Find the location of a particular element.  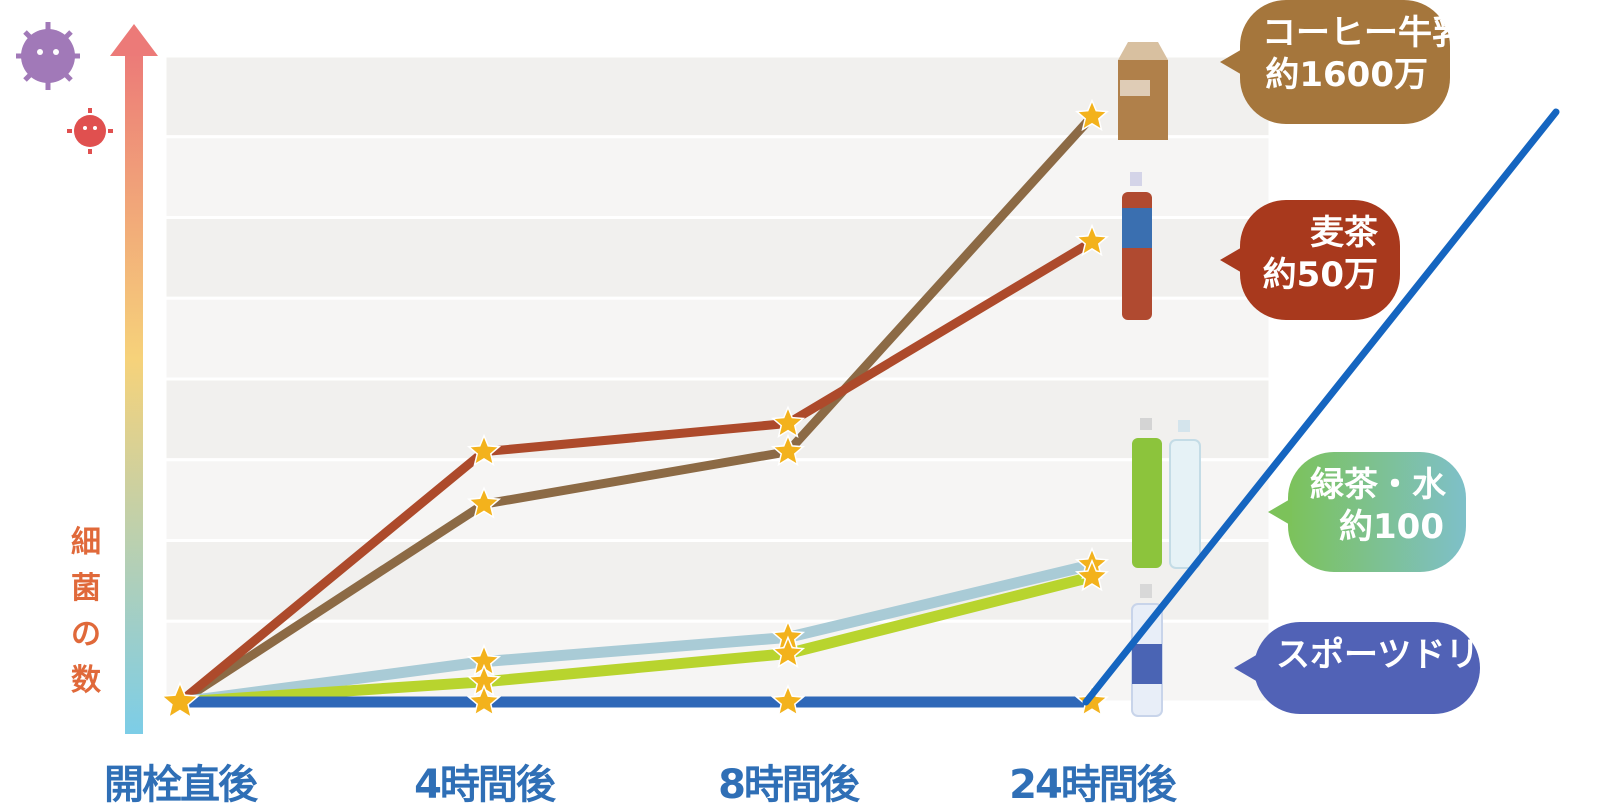

coffee-milk-label: コーヒー牛乳 is located at coordinates (1364, 33).